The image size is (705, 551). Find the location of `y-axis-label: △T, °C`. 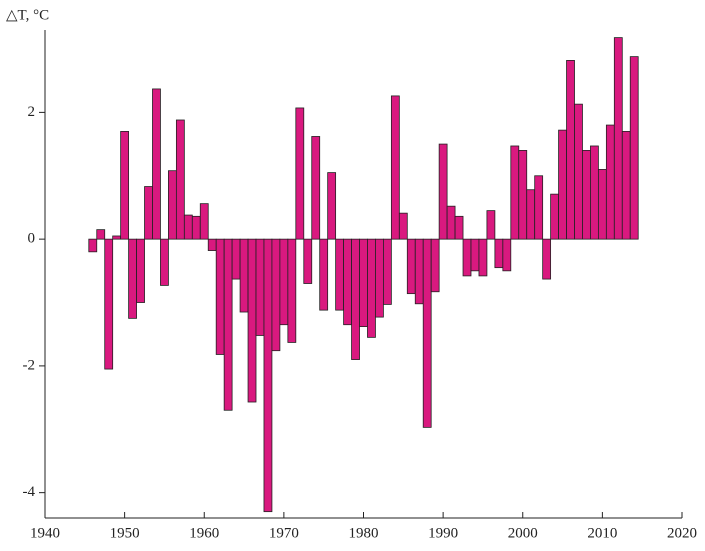

y-axis-label: △T, °C is located at coordinates (27, 15).